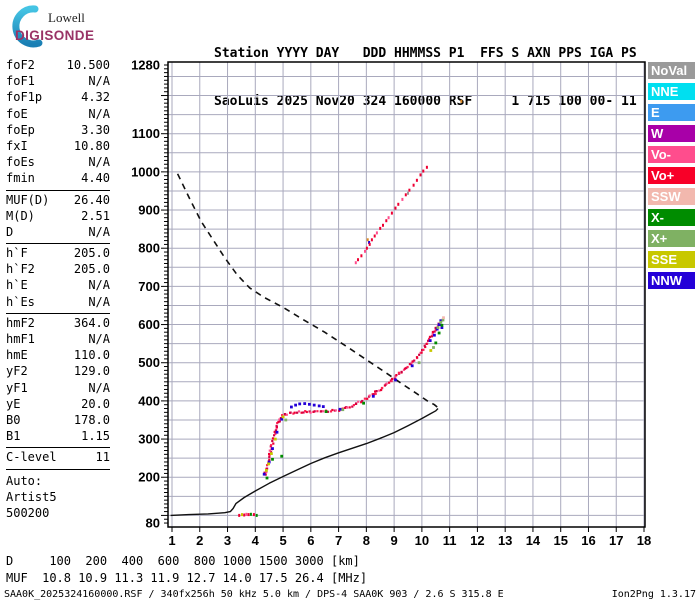 This screenshot has width=700, height=600. Describe the element at coordinates (409, 540) in the screenshot. I see `x-axis-labels: 1 2 3 4 5 6 7 8 9 10 11 12 13 14 15 16 17 18` at that location.